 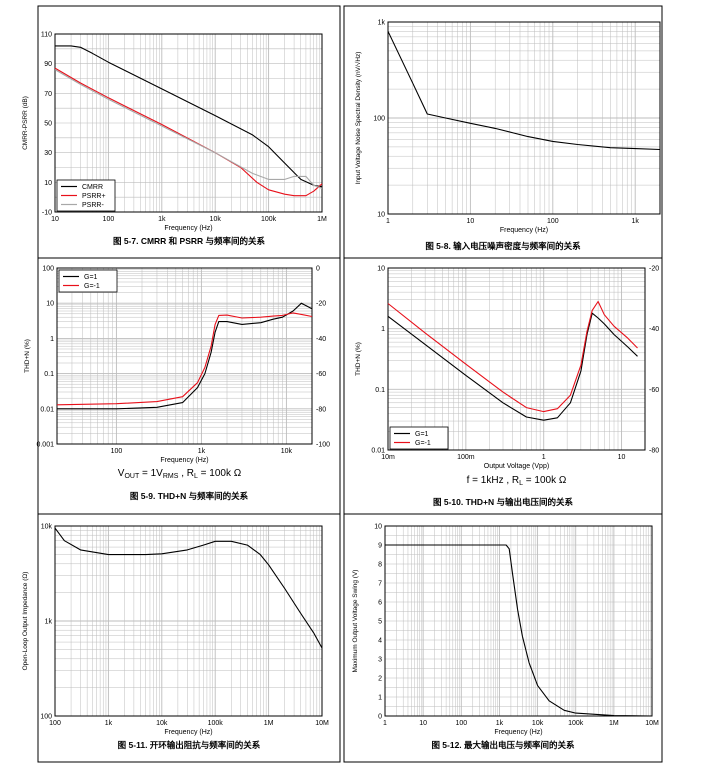 What do you see at coordinates (25, 123) in the screenshot?
I see `y-axis-label: CMRR-PSRR (dB)` at bounding box center [25, 123].